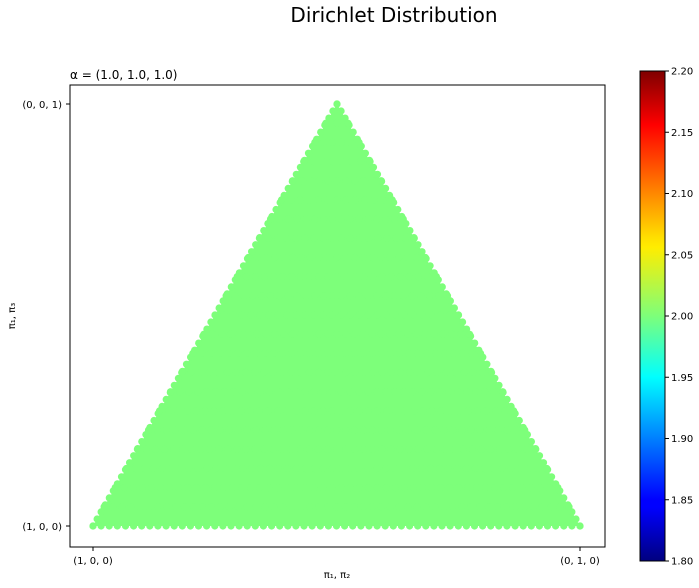 The width and height of the screenshot is (699, 588). I want to click on x-axis: (1, 0, 0) (0, 1, 0) π₁, π₂, so click(336, 564).